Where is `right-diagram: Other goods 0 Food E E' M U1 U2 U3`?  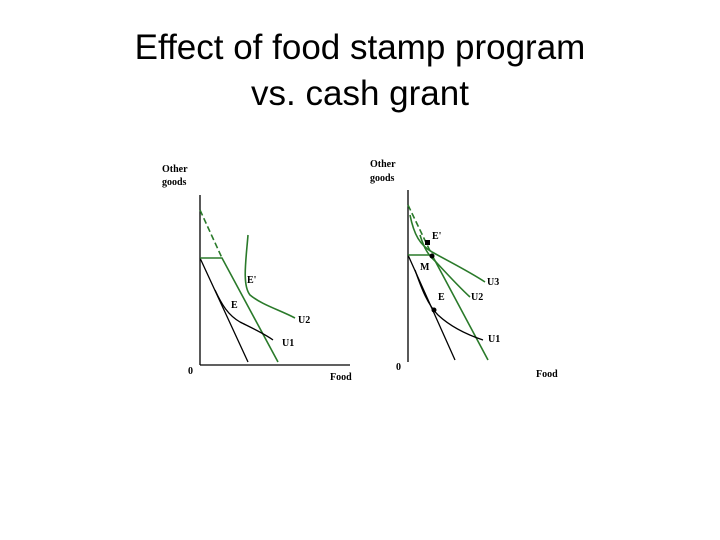 right-diagram: Other goods 0 Food E E' M U1 U2 U3 is located at coordinates (464, 269).